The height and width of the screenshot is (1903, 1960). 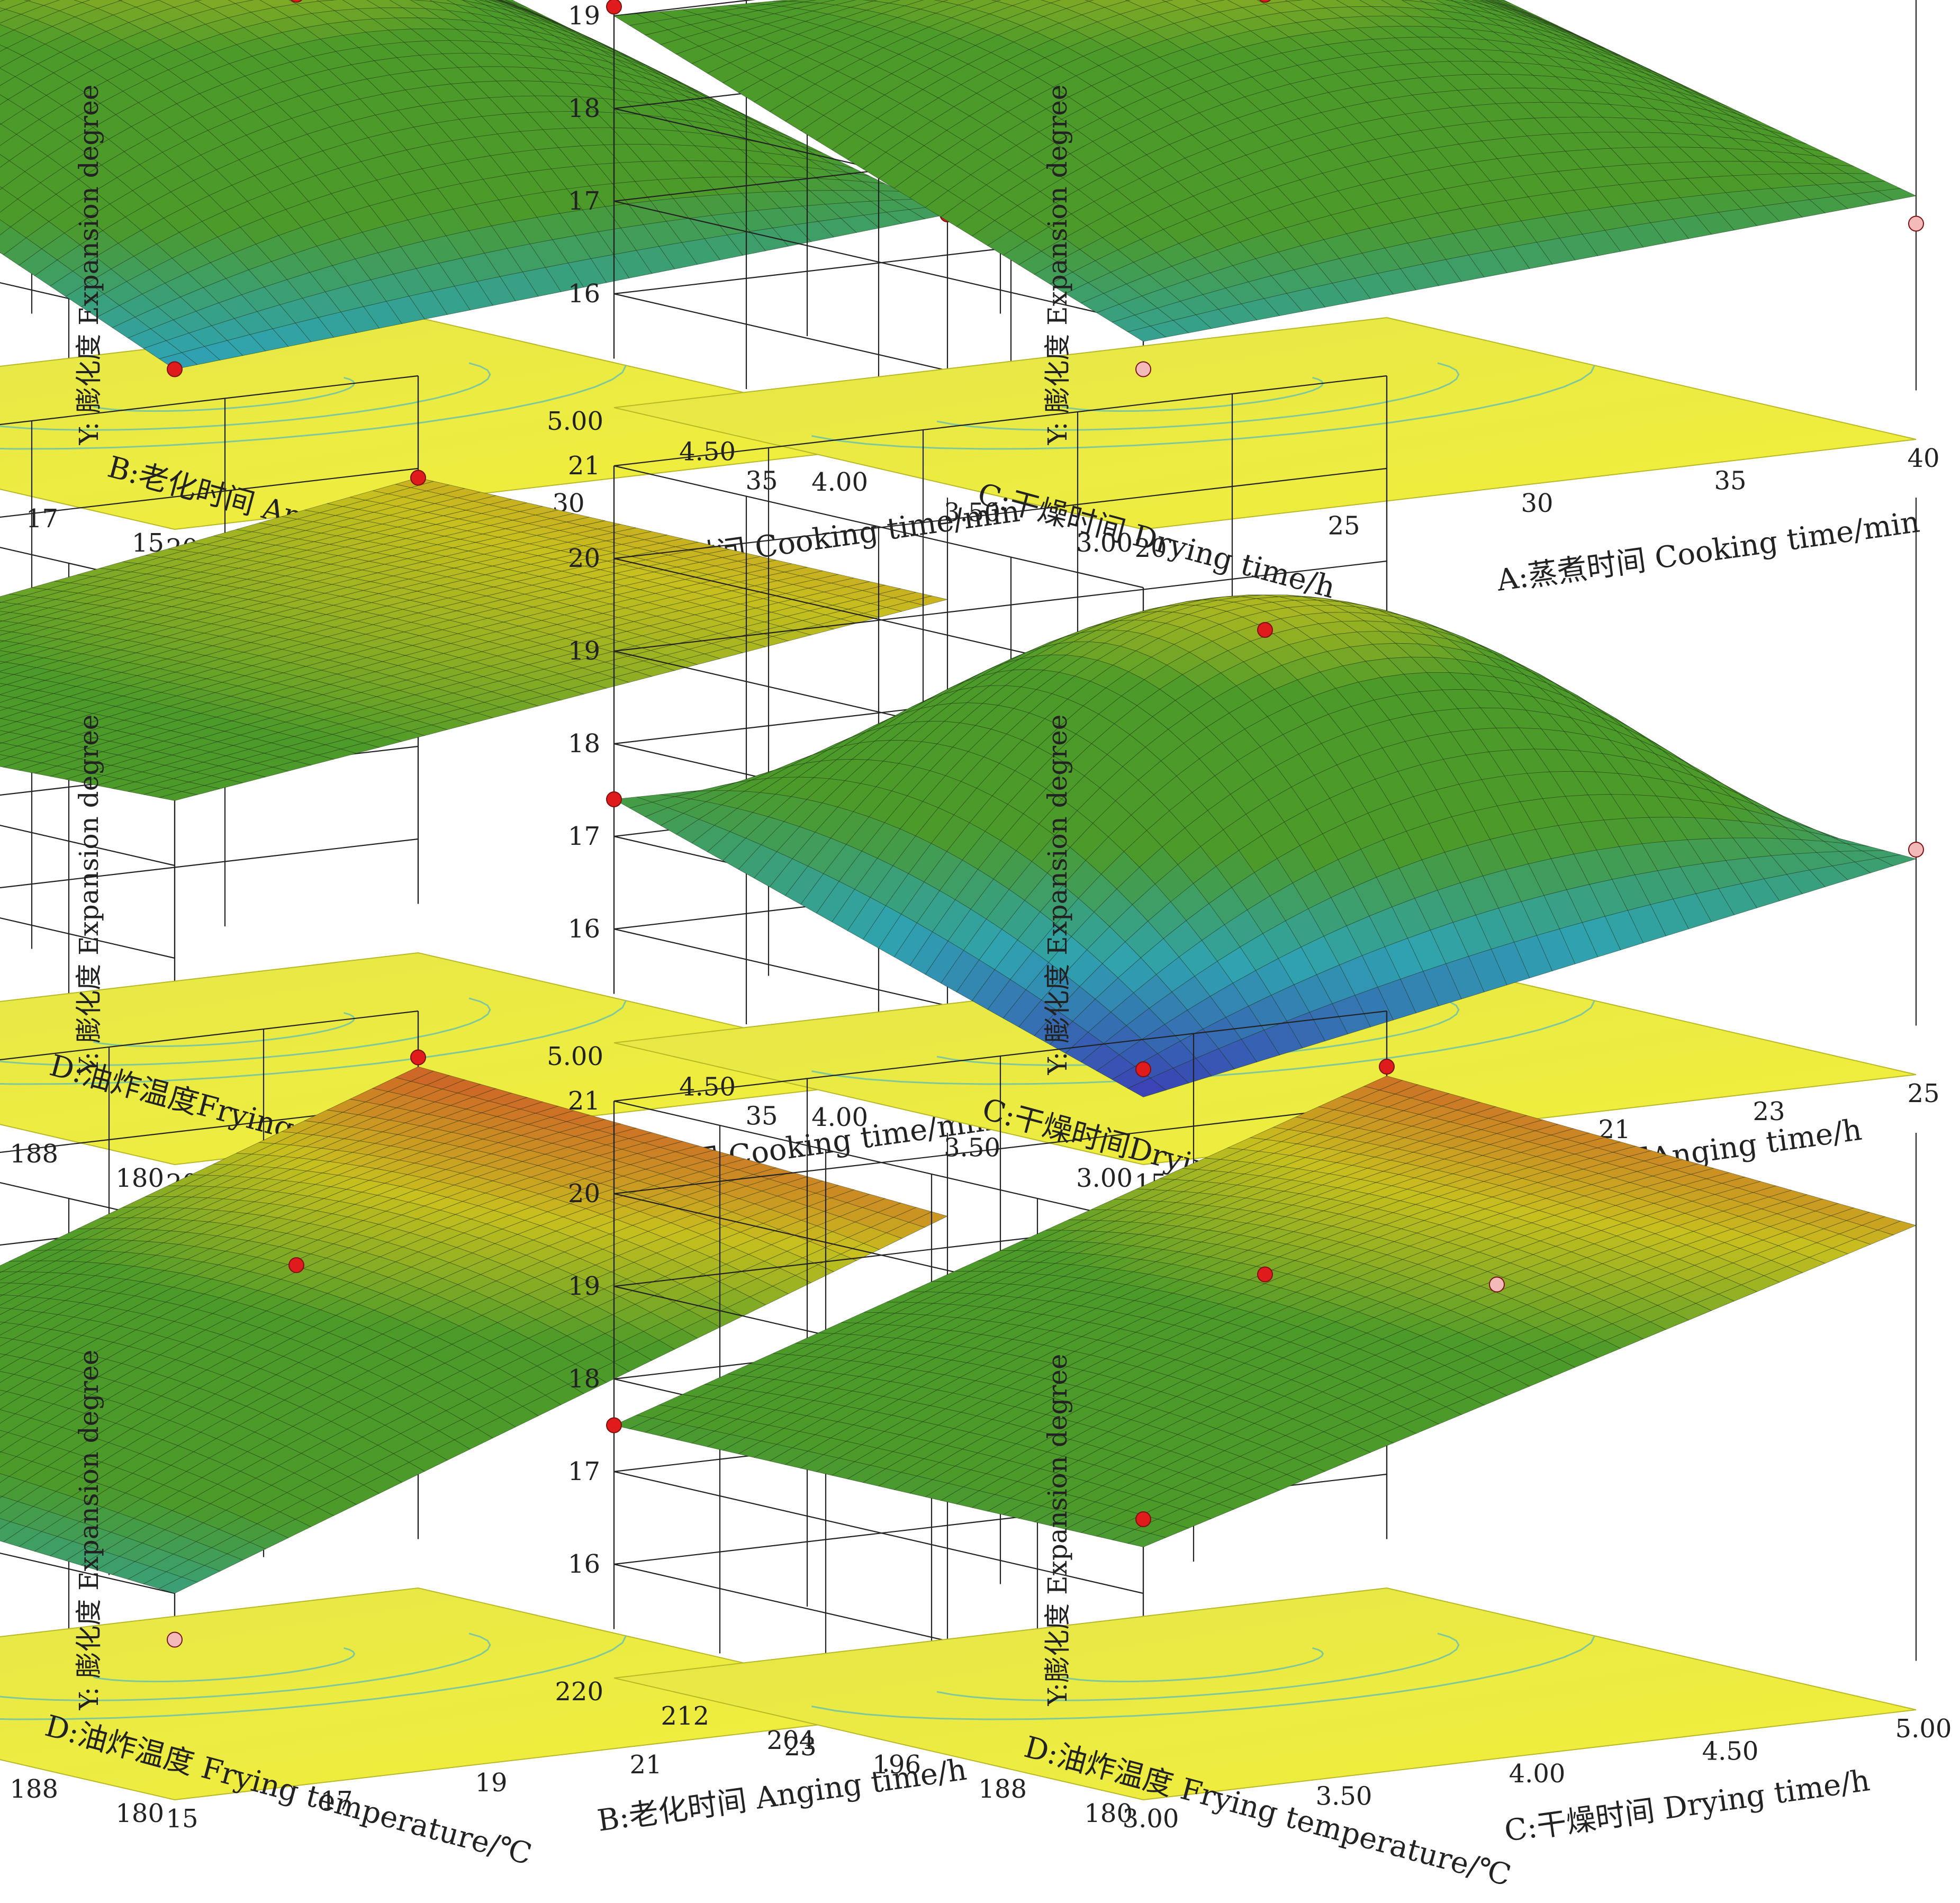 What do you see at coordinates (34, 1154) in the screenshot?
I see `y-tick-label: 188` at bounding box center [34, 1154].